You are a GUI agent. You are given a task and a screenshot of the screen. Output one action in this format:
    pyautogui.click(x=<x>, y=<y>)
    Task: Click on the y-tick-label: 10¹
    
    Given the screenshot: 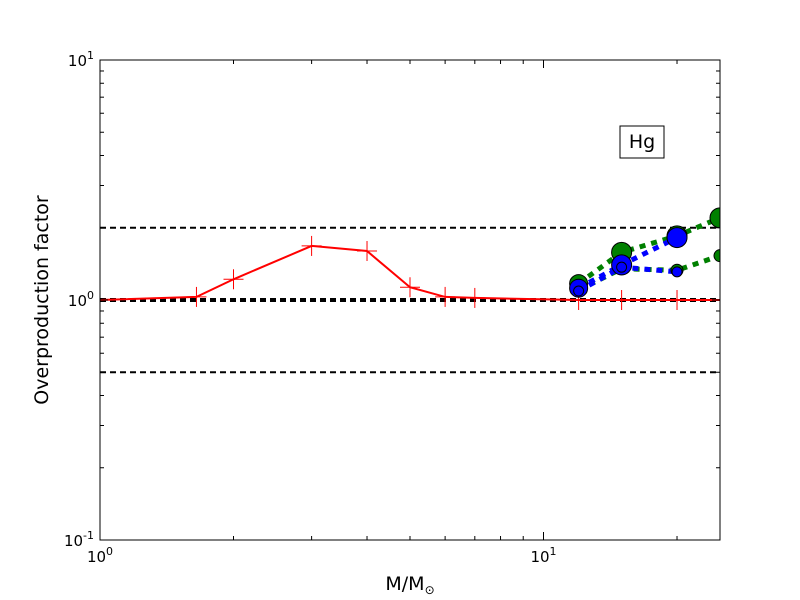 What is the action you would take?
    pyautogui.click(x=81, y=59)
    